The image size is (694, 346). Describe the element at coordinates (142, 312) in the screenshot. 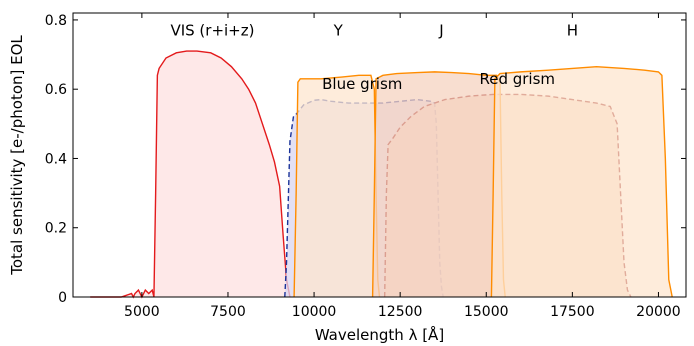

I see `x-tick-label: 5000` at that location.